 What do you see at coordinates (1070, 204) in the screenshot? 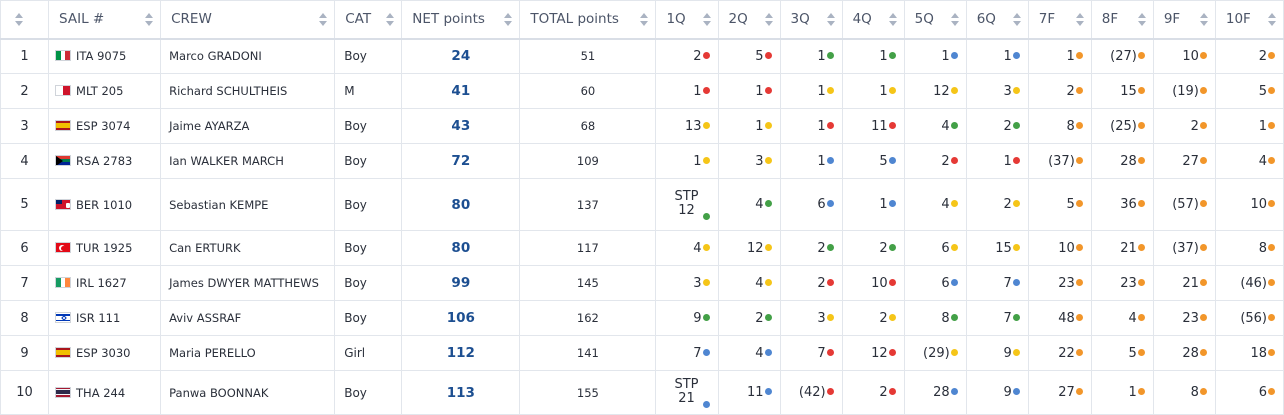
I see `race-result-value: 5` at bounding box center [1070, 204].